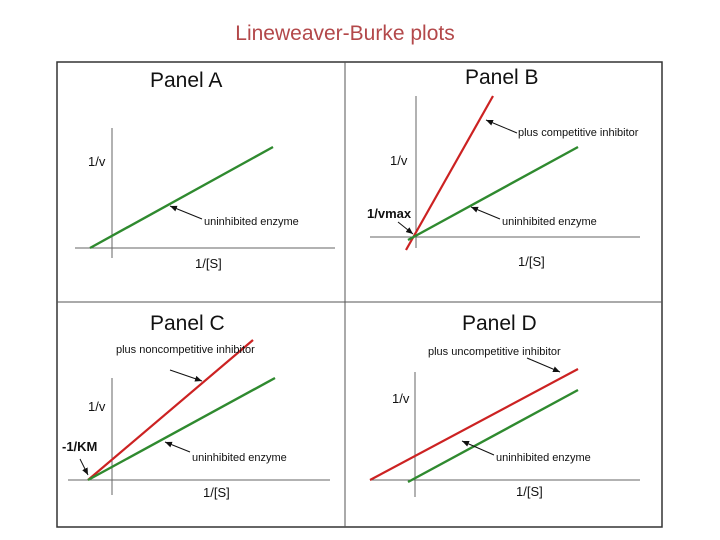 The width and height of the screenshot is (720, 540). Describe the element at coordinates (97, 406) in the screenshot. I see `panel-c-y-axis-label: 1/v` at that location.